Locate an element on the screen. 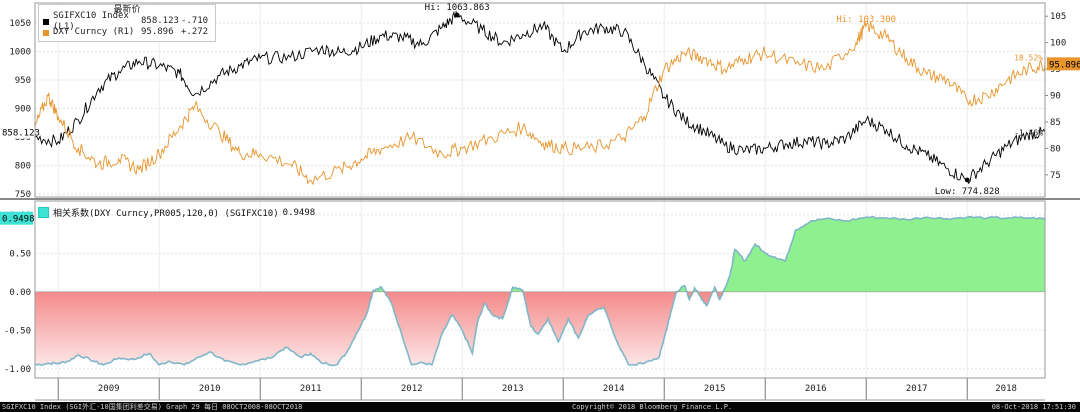 This screenshot has height=412, width=1080. year-label: 2012 is located at coordinates (412, 389).